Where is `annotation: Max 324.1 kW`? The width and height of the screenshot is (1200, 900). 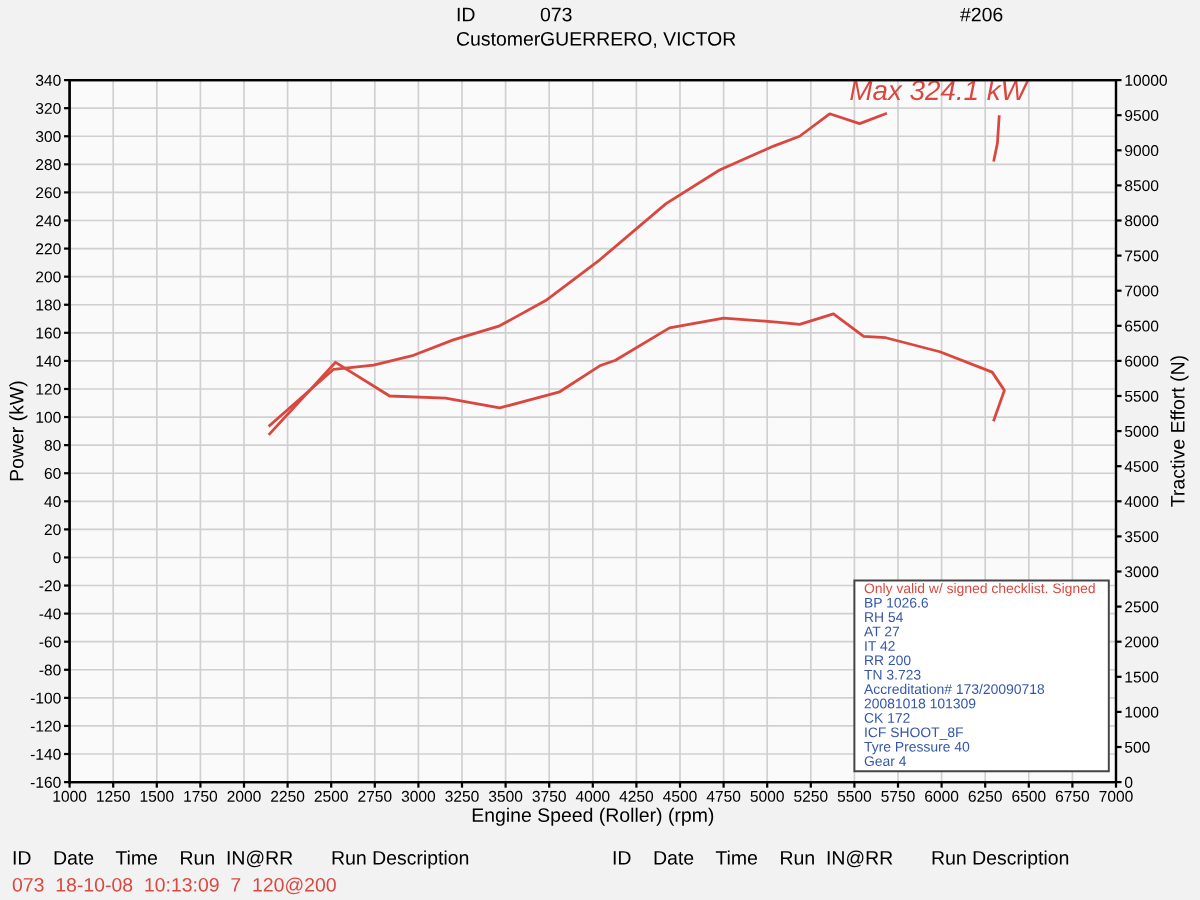
annotation: Max 324.1 kW is located at coordinates (940, 90).